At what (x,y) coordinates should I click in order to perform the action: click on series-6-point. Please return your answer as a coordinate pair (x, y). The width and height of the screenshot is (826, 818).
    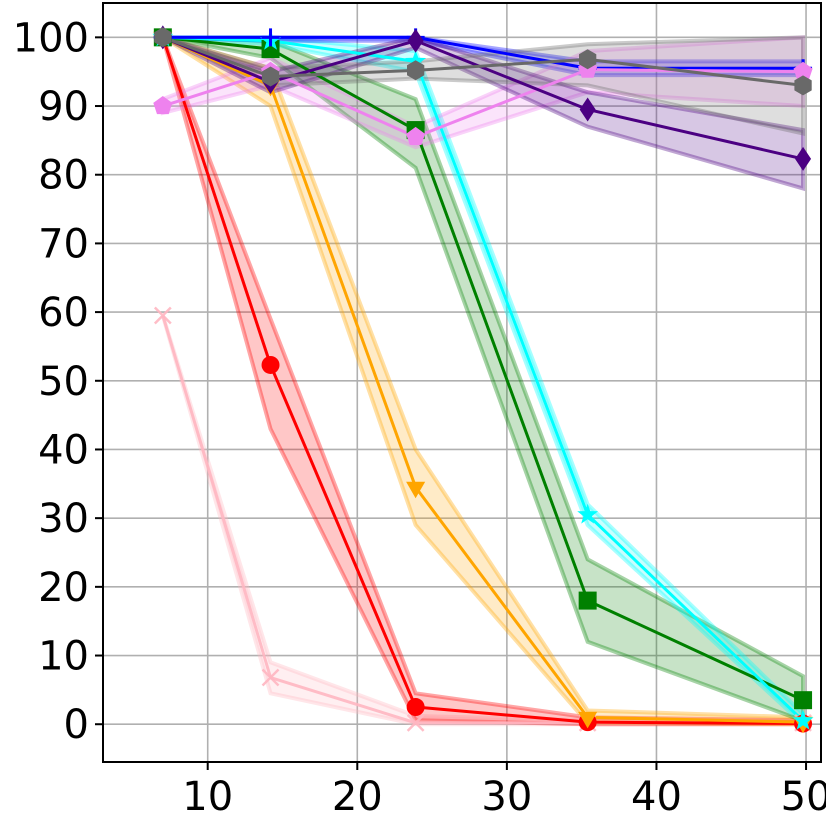
    Looking at the image, I should click on (270, 37).